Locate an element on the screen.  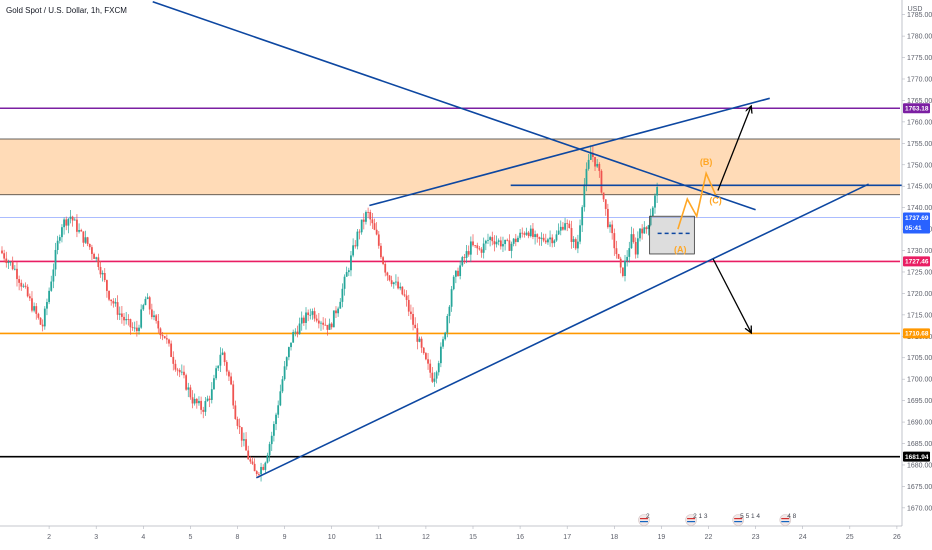
x-tick-label: 2 is located at coordinates (49, 537).